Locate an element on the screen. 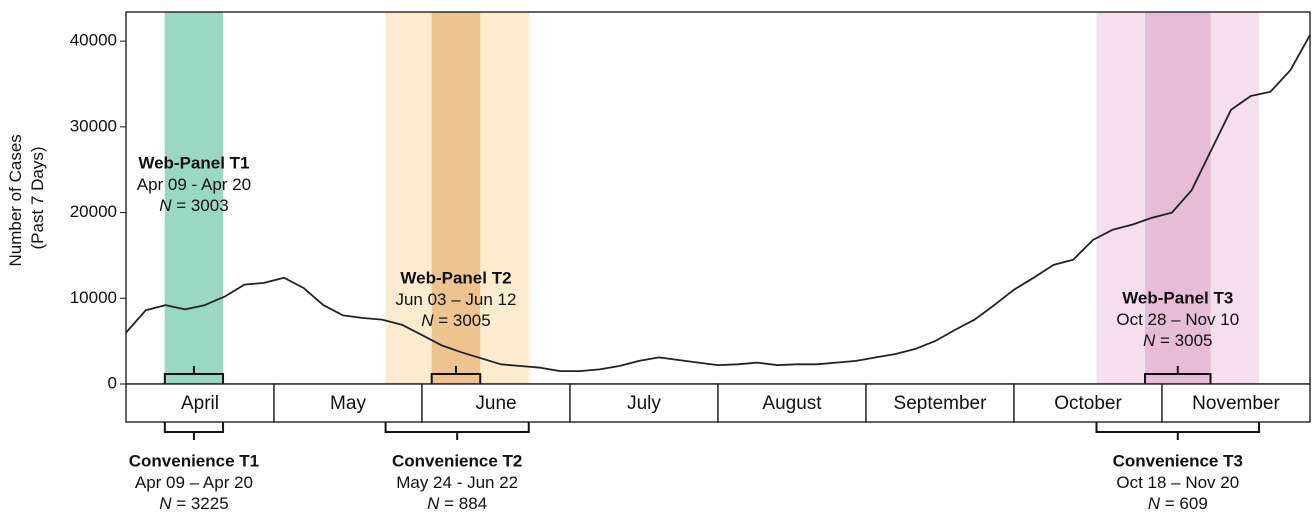 This screenshot has width=1313, height=516. sample-size: = 609 is located at coordinates (1184, 503).